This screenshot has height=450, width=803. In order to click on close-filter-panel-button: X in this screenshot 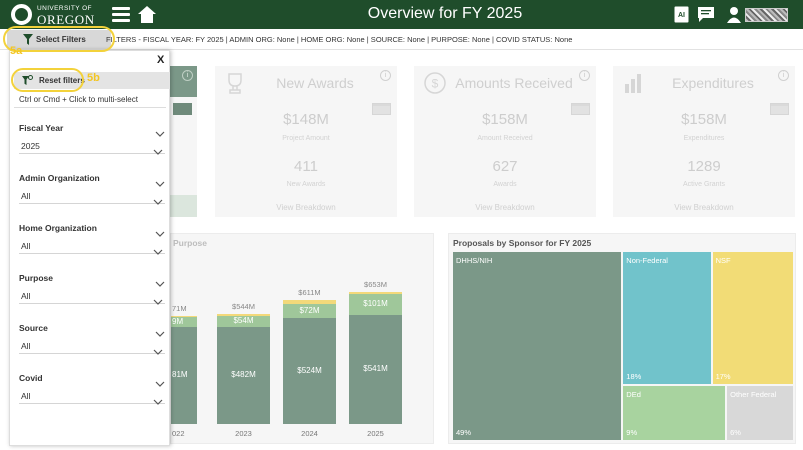, I will do `click(161, 60)`.